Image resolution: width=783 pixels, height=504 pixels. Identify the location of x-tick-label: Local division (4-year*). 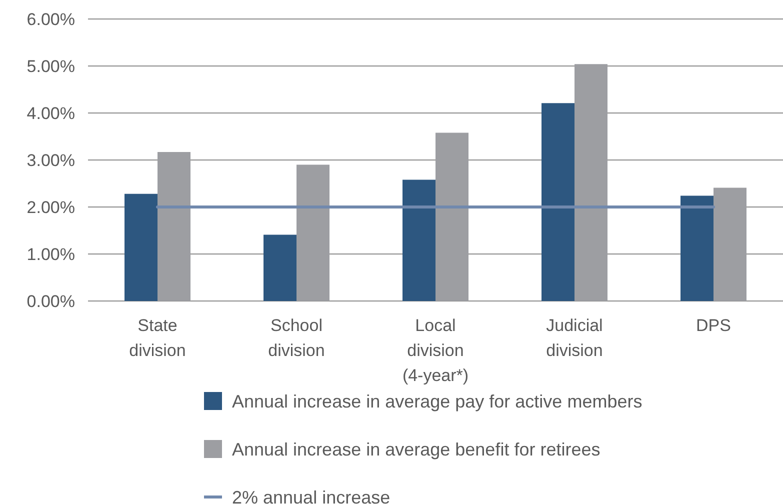
(435, 350).